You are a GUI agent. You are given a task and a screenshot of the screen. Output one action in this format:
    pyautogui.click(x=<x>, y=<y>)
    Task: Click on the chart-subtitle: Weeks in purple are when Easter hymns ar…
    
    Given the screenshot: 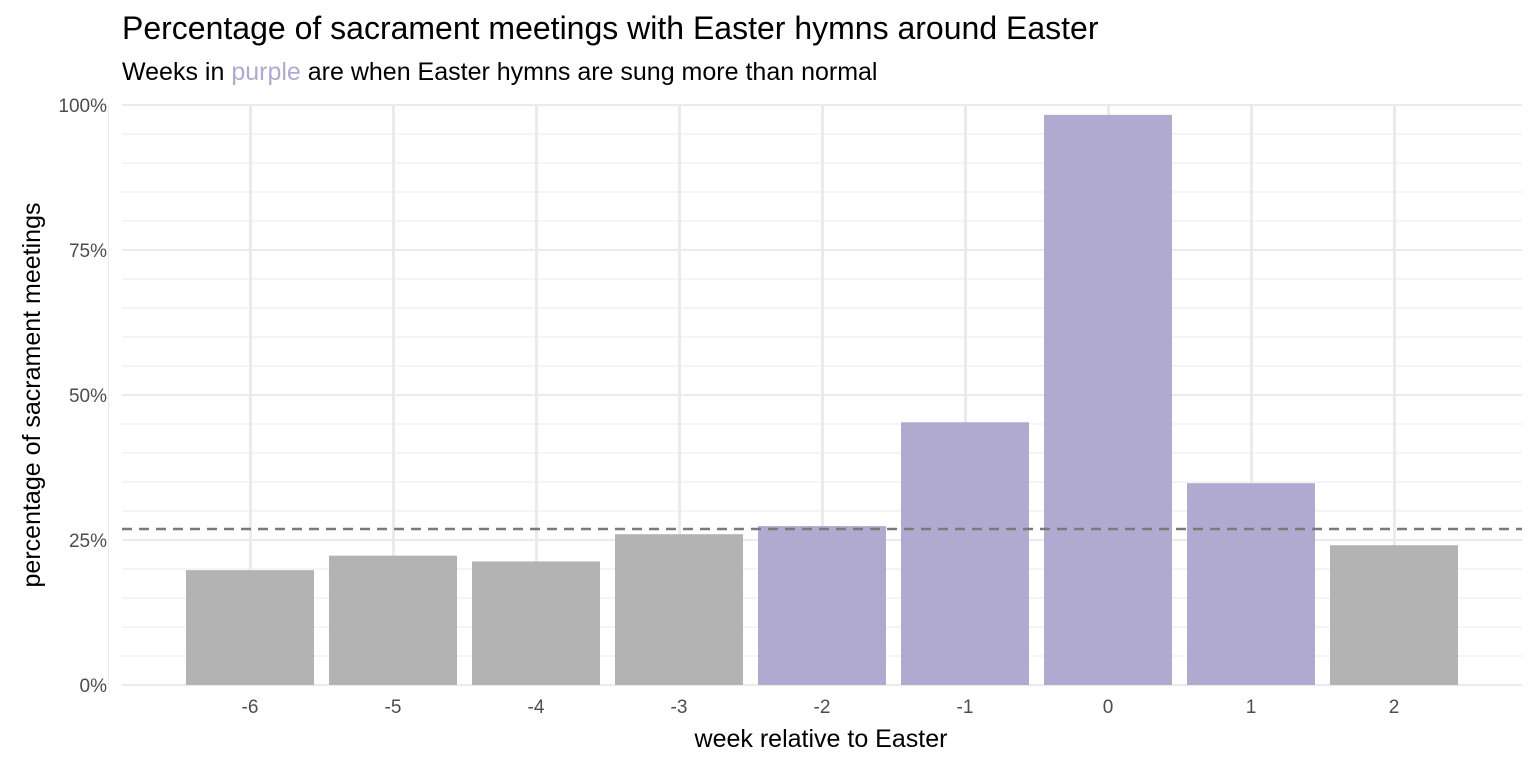 What is the action you would take?
    pyautogui.click(x=500, y=72)
    